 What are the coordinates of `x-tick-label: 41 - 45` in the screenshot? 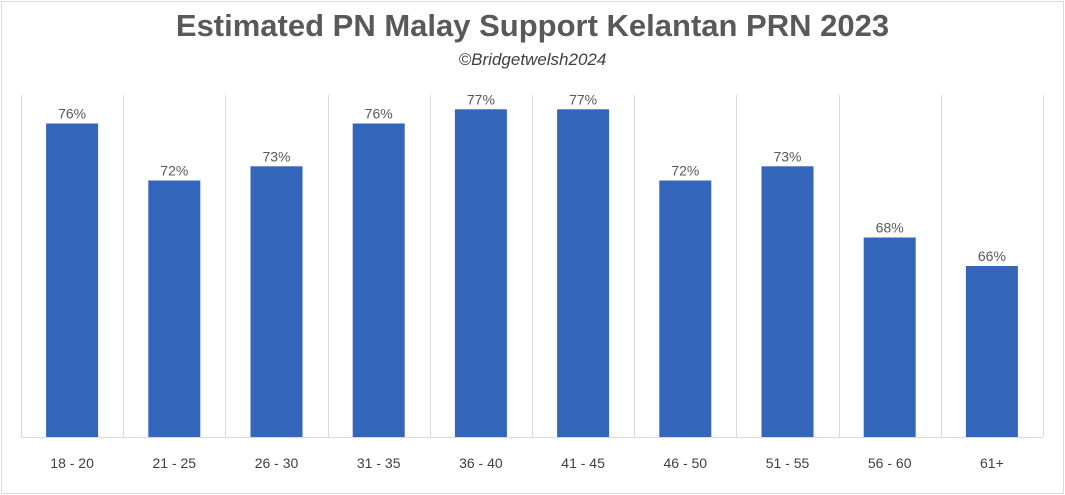 It's located at (583, 463).